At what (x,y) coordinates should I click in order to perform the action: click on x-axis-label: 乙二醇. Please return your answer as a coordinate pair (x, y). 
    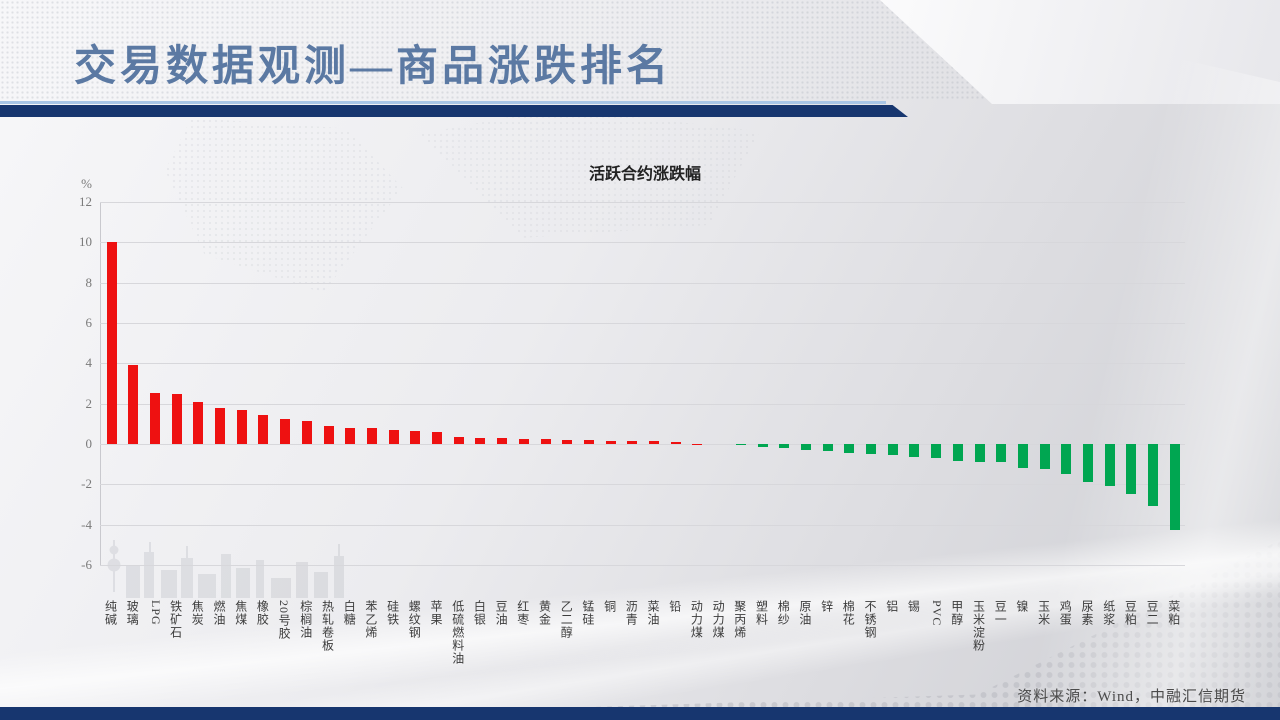
    Looking at the image, I should click on (566, 619).